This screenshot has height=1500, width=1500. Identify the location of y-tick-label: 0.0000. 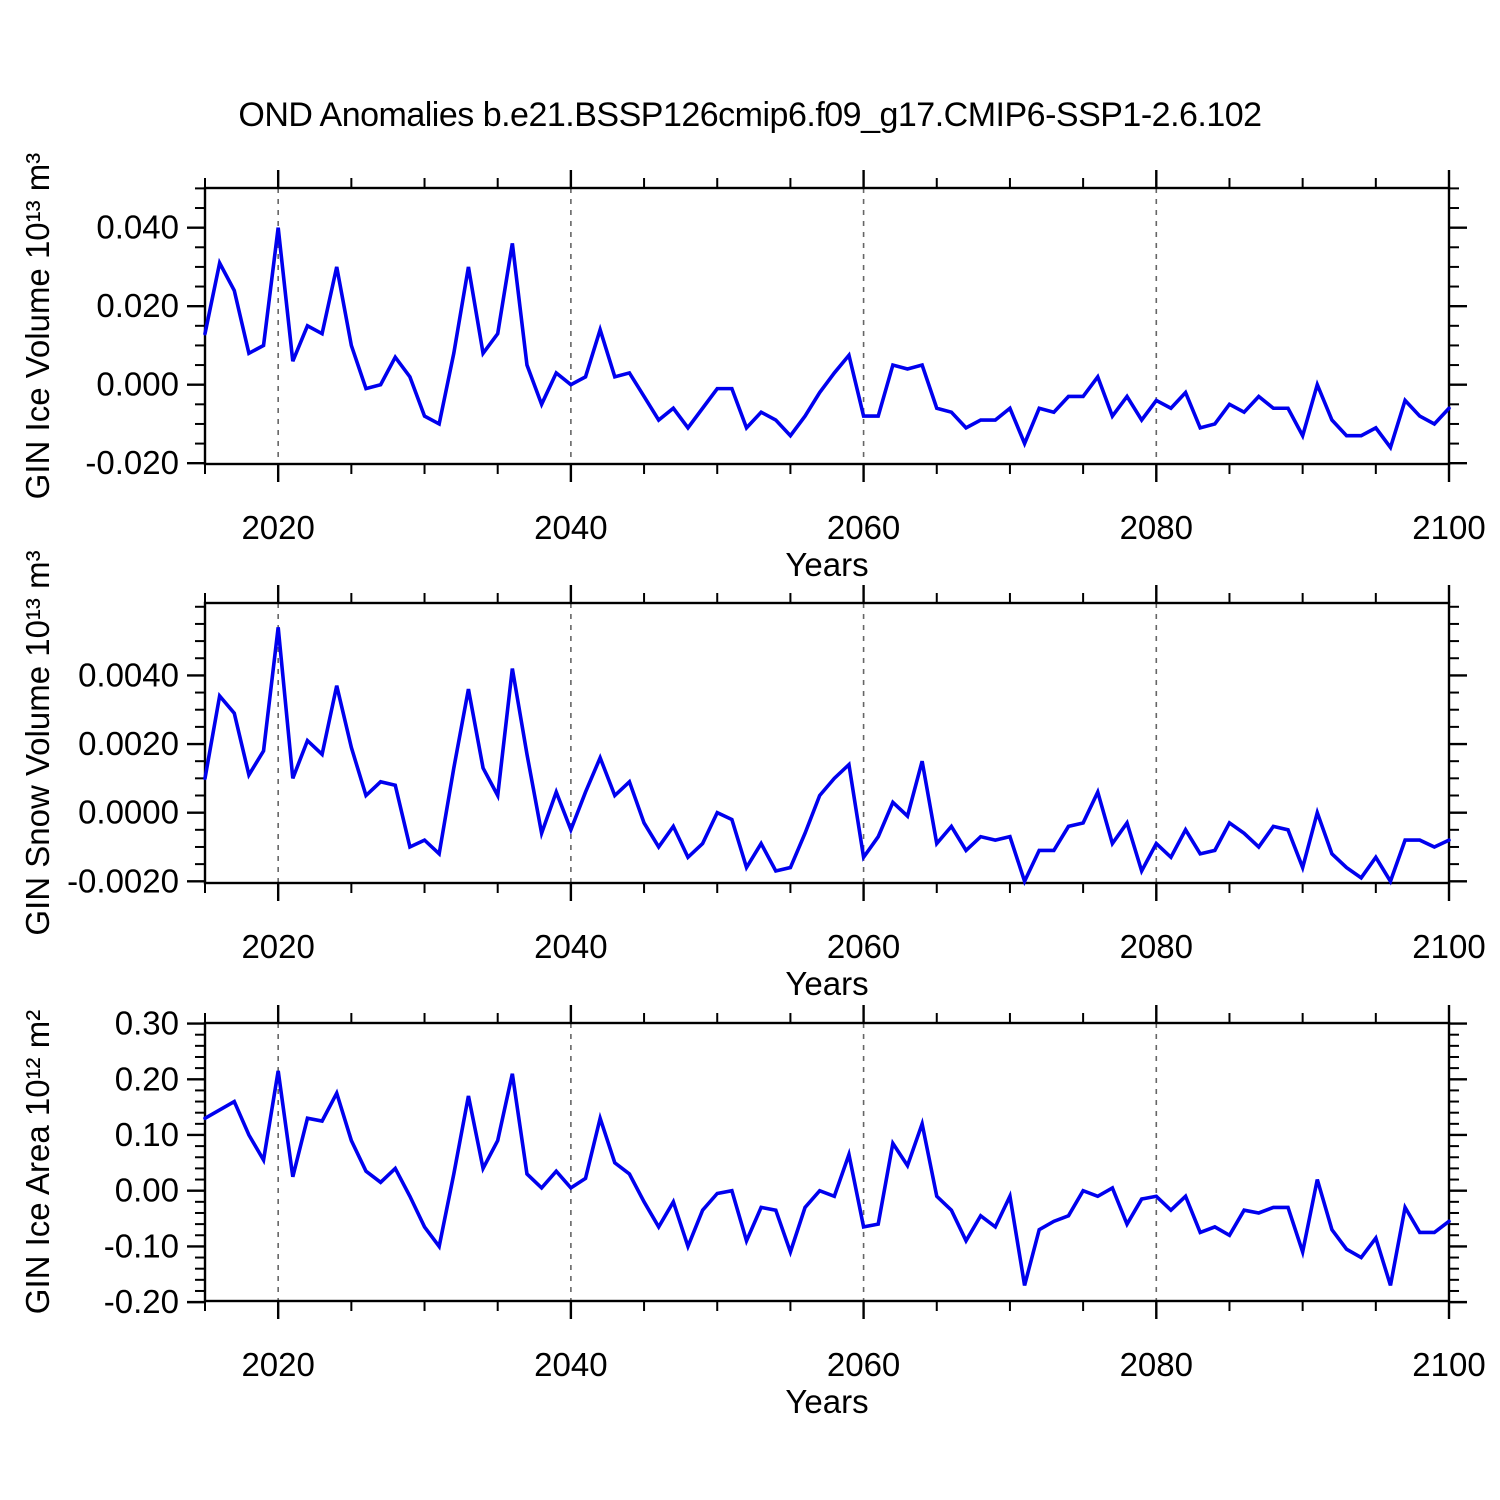
(128, 812).